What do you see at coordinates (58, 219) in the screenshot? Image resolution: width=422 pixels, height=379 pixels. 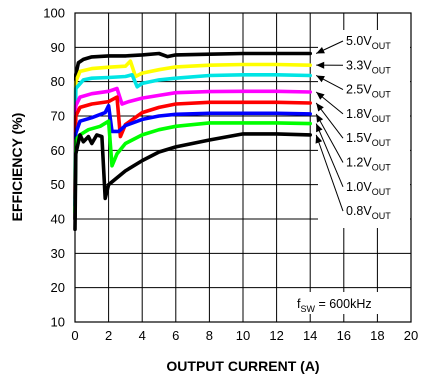 I see `y-tick-label: 40` at bounding box center [58, 219].